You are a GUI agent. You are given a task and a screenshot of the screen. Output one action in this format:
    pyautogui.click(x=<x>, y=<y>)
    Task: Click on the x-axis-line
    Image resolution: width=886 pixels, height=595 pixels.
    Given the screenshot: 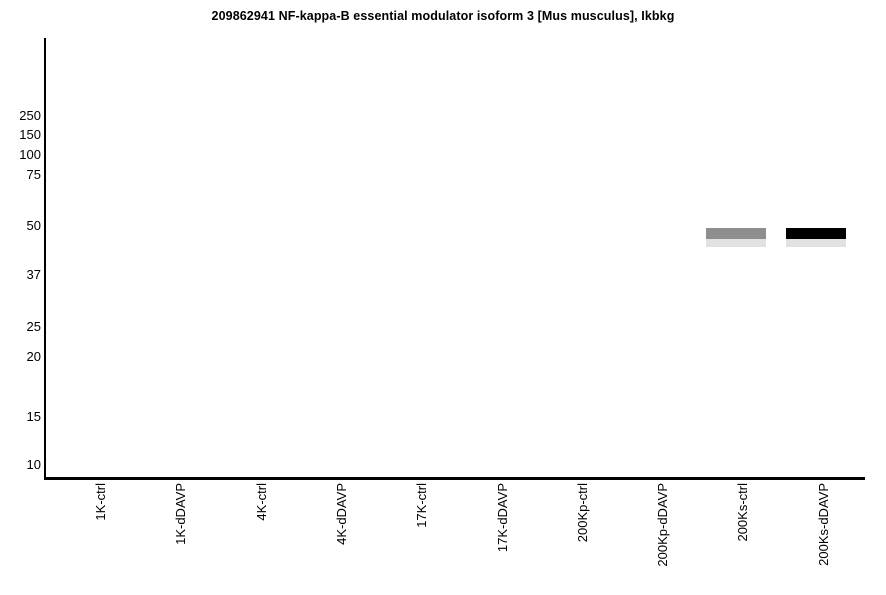 What is the action you would take?
    pyautogui.click(x=454, y=478)
    